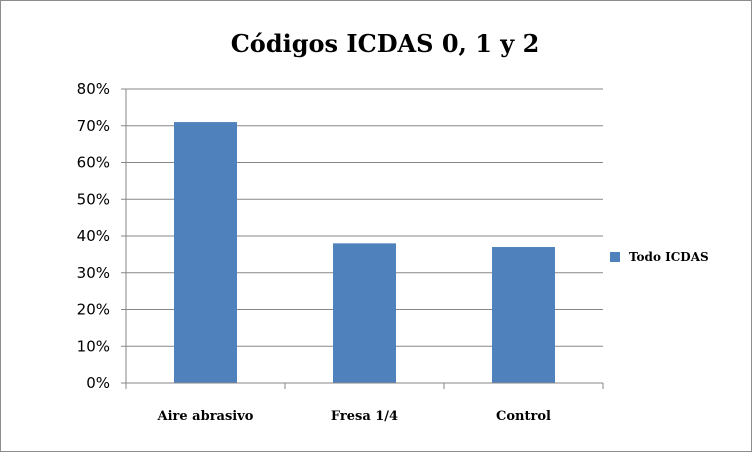 The width and height of the screenshot is (752, 452). What do you see at coordinates (669, 257) in the screenshot?
I see `legend-label: Todo ICDAS` at bounding box center [669, 257].